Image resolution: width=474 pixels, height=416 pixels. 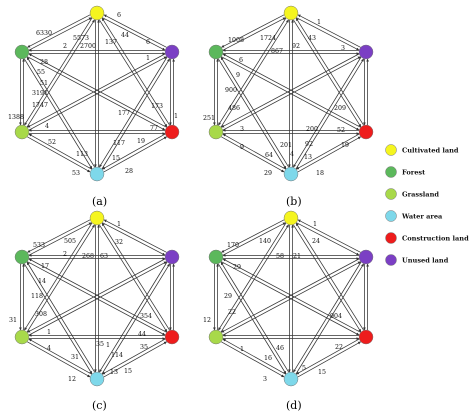 What do you see at coordinates (99, 405) in the screenshot?
I see `panel-c-caption: (c)` at bounding box center [99, 405].